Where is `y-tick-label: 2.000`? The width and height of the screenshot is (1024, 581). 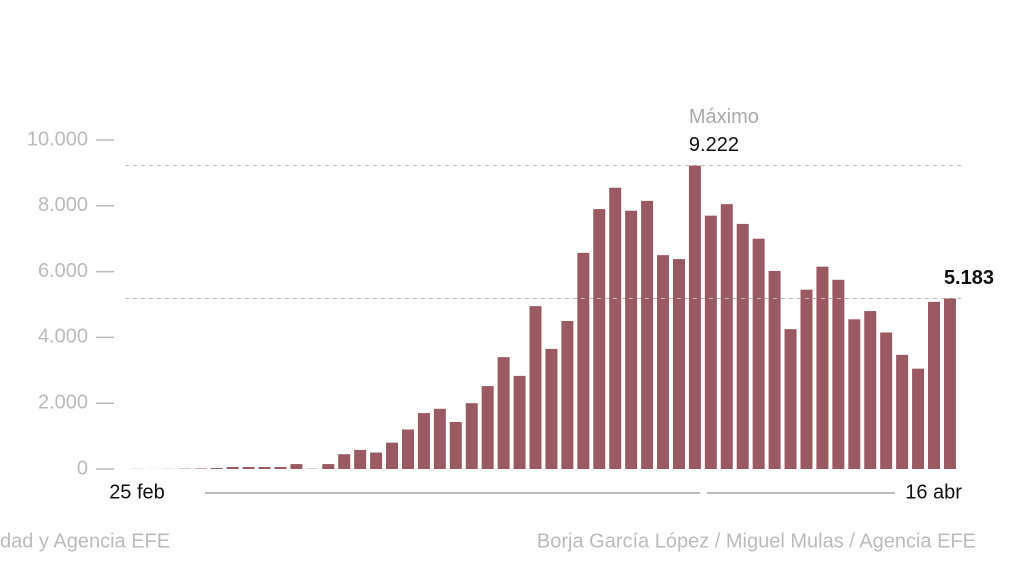
y-tick-label: 2.000 is located at coordinates (63, 402).